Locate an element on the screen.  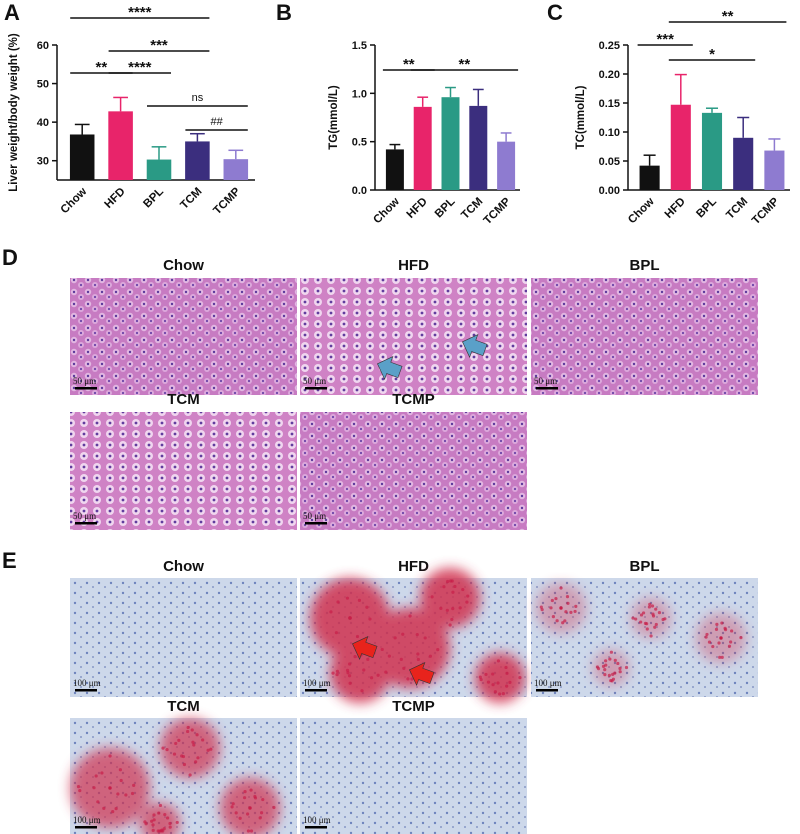
image-title: TCM is located at coordinates (183, 399).